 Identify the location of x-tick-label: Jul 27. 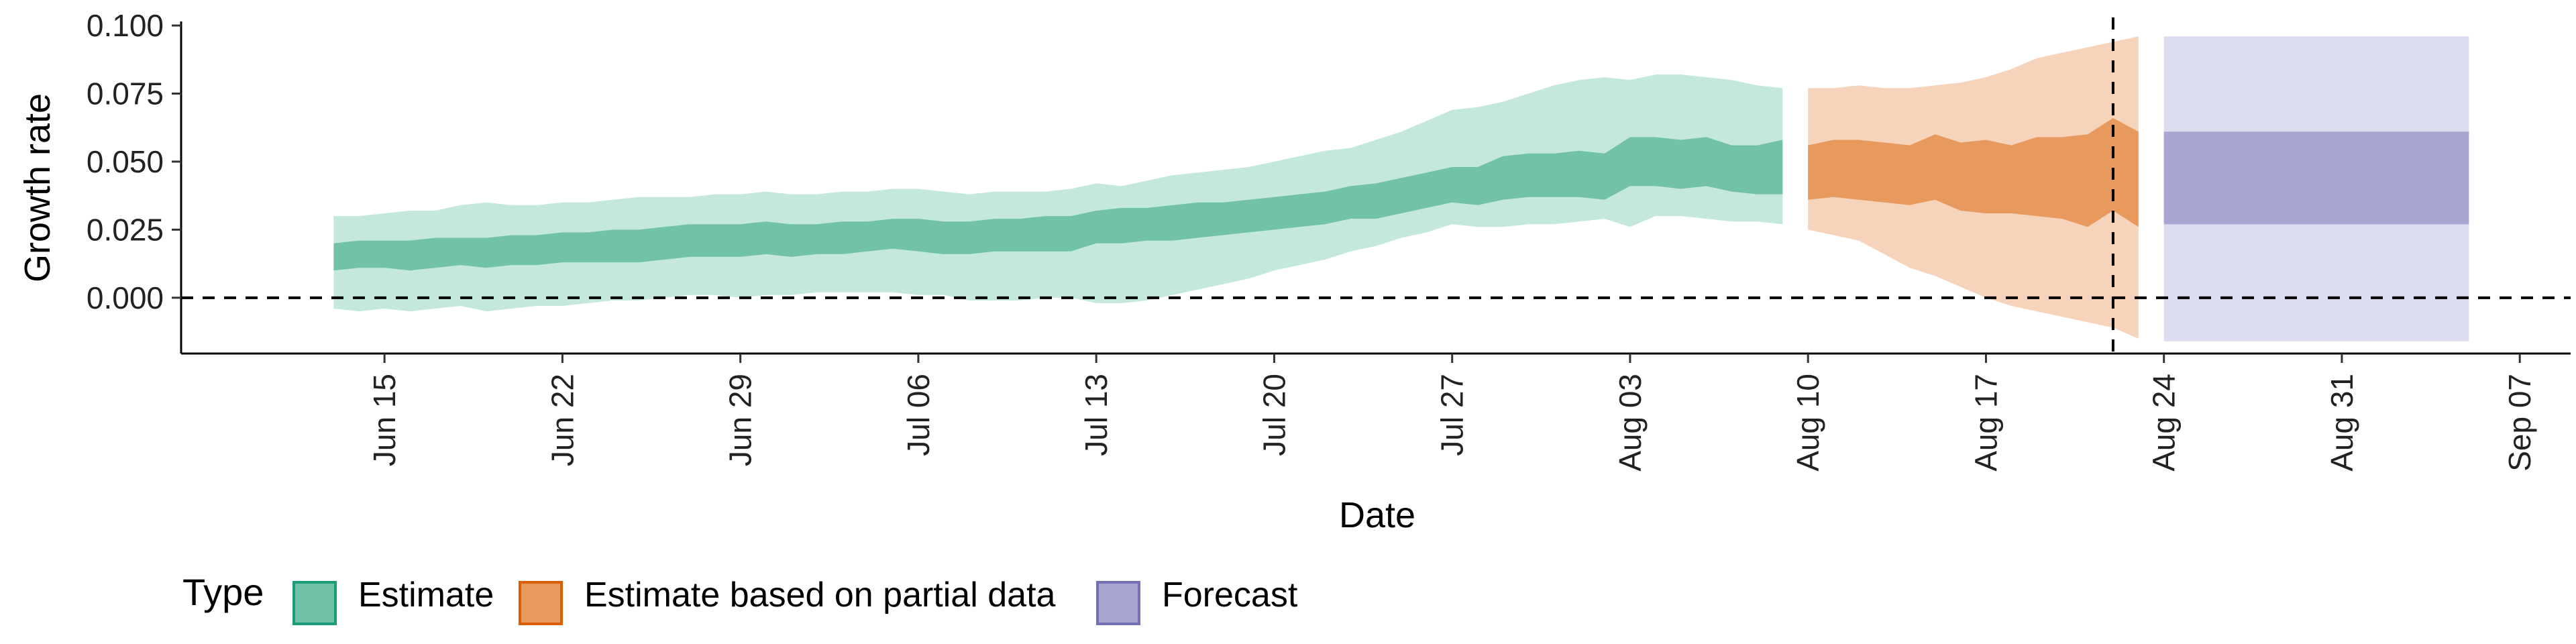
(1452, 415).